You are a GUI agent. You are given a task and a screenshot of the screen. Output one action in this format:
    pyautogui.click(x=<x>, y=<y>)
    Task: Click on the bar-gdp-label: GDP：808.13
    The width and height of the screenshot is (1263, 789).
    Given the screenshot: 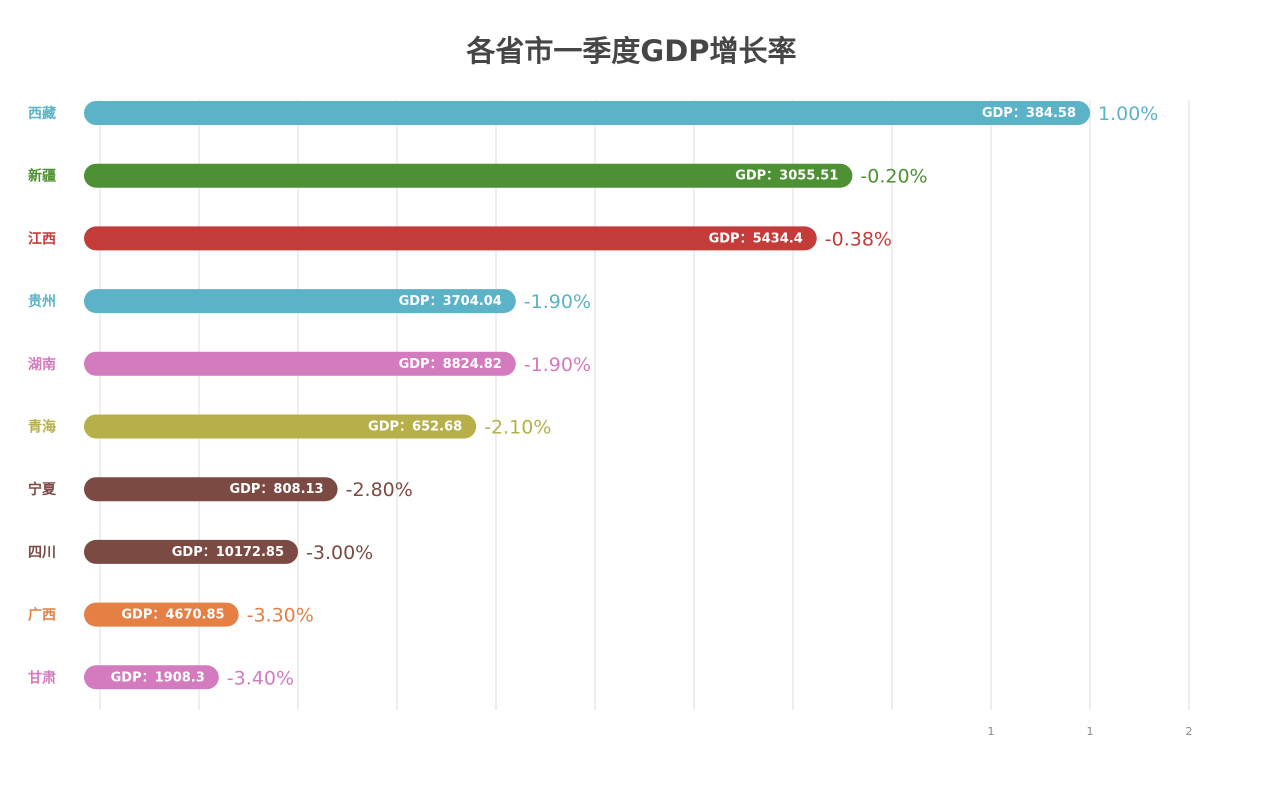 What is the action you would take?
    pyautogui.click(x=276, y=489)
    